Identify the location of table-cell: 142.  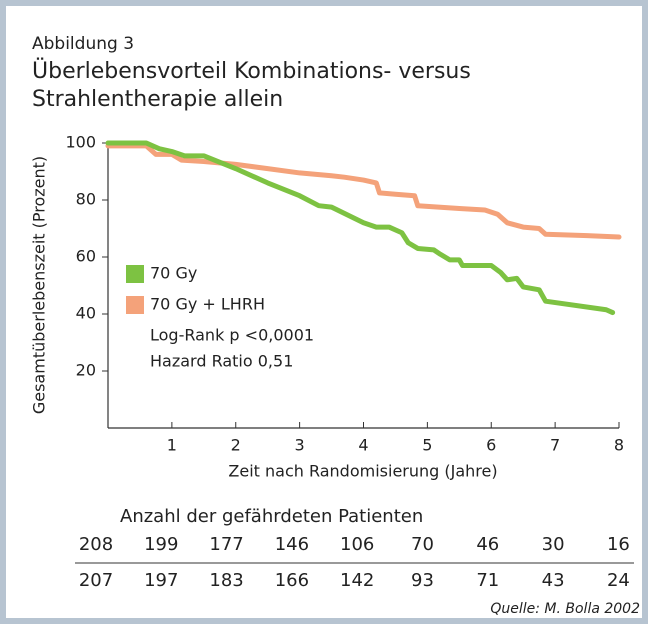
(357, 580).